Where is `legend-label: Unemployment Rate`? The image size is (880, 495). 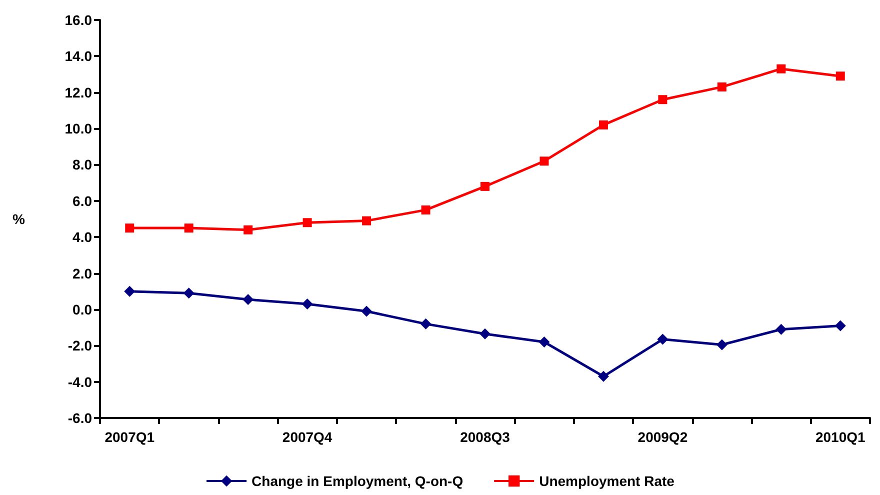
legend-label: Unemployment Rate is located at coordinates (607, 481).